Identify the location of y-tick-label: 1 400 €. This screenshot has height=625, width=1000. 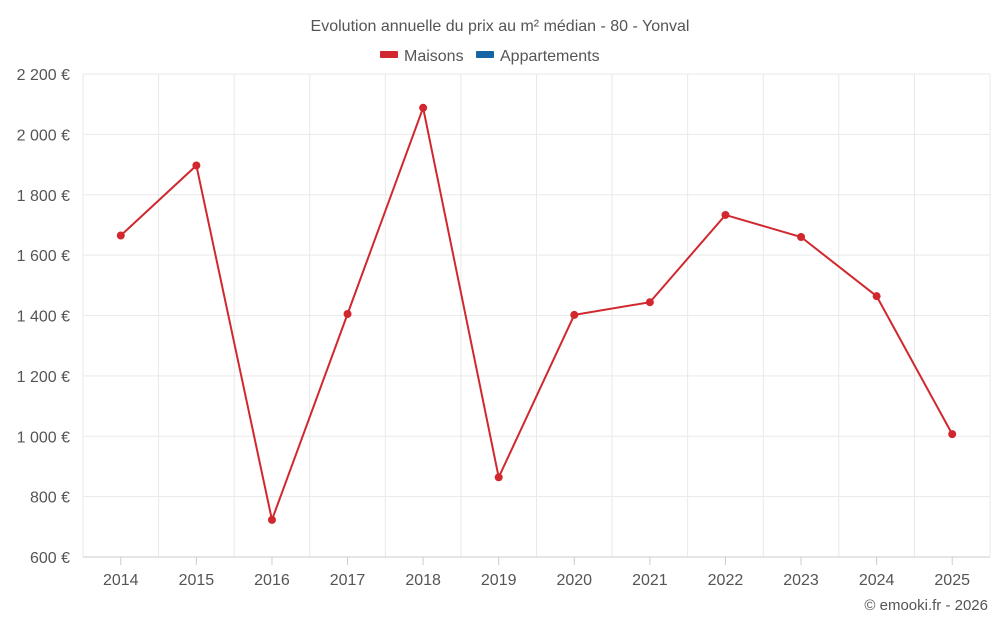
(43, 317).